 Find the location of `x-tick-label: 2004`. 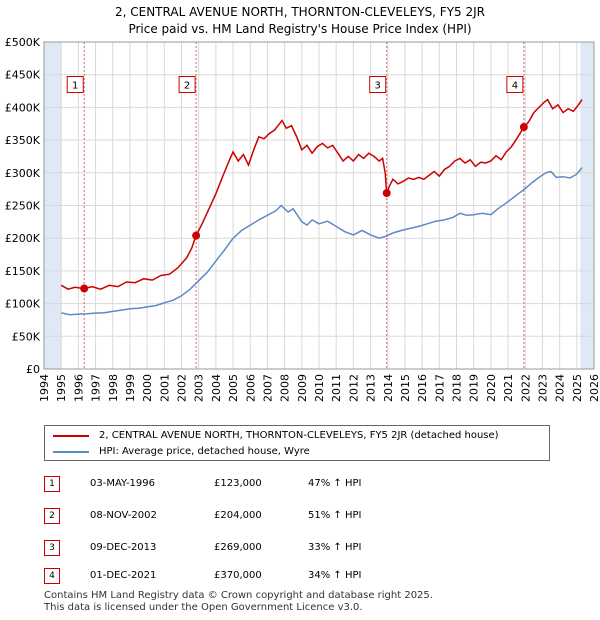

x-tick-label: 2004 is located at coordinates (216, 388).